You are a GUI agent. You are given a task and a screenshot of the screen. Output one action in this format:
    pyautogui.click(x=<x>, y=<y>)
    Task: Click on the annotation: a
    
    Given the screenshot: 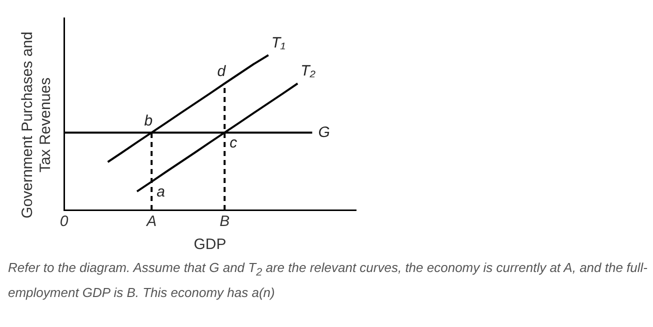 What is the action you would take?
    pyautogui.click(x=160, y=191)
    